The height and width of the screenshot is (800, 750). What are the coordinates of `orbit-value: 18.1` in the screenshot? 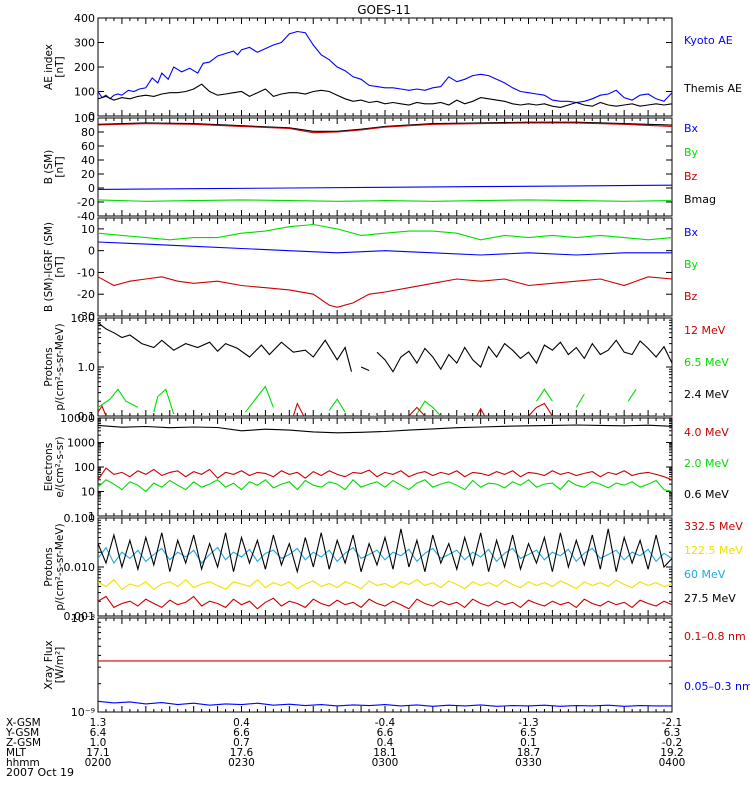 It's located at (384, 753).